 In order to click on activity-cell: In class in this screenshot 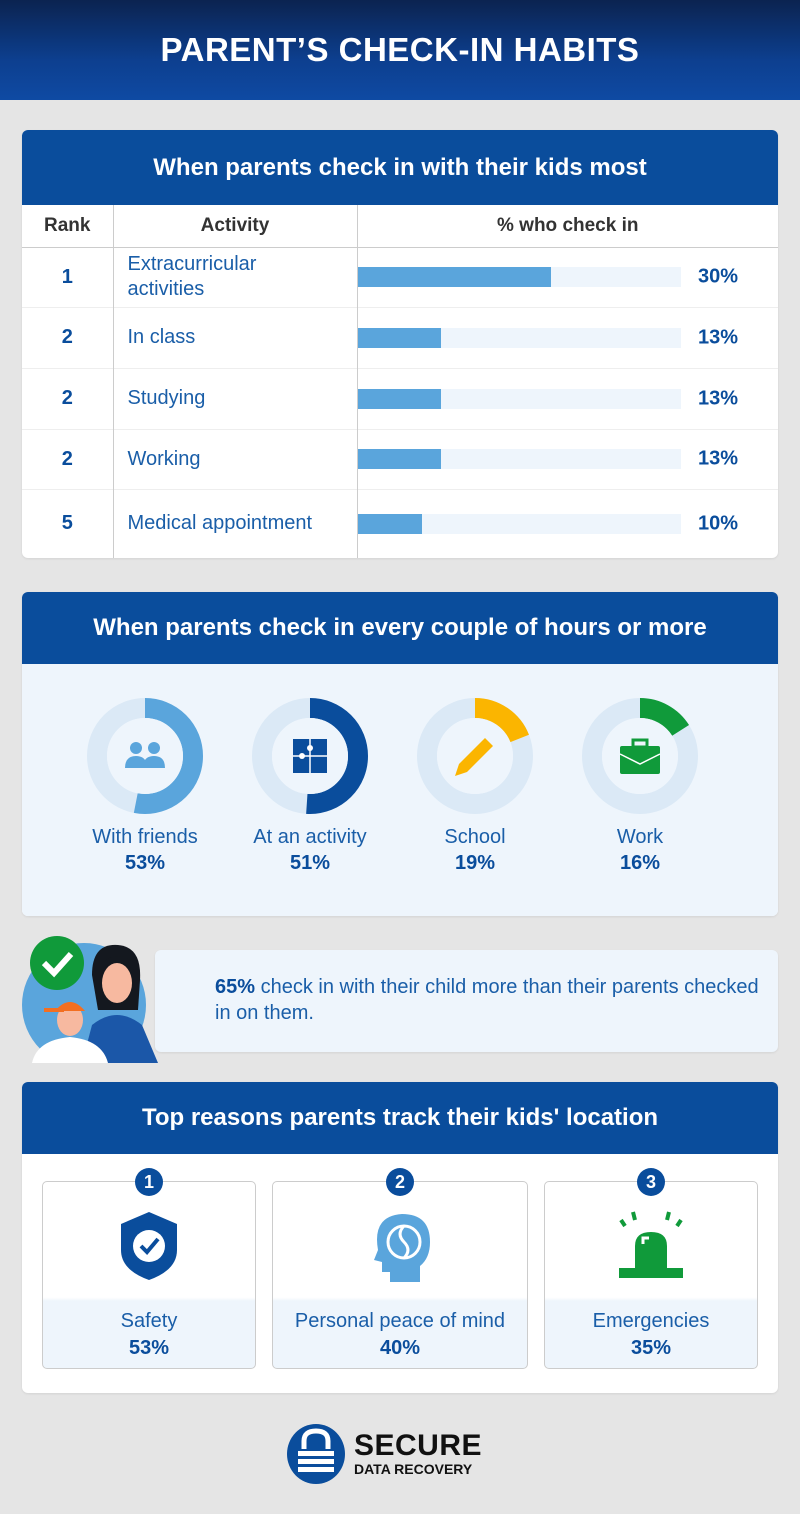, I will do `click(235, 337)`.